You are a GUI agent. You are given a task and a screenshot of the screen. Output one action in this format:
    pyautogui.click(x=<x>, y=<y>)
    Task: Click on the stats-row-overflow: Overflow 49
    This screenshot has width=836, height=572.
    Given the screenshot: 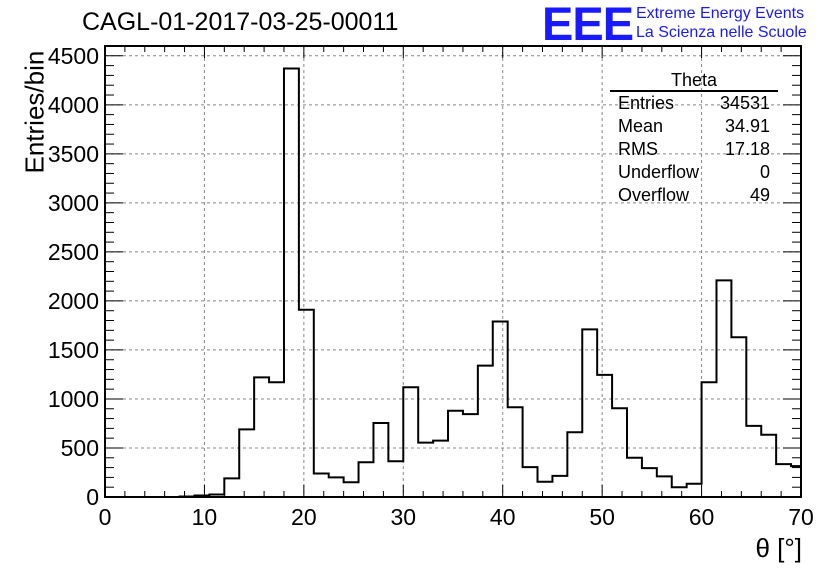 What is the action you would take?
    pyautogui.click(x=694, y=195)
    